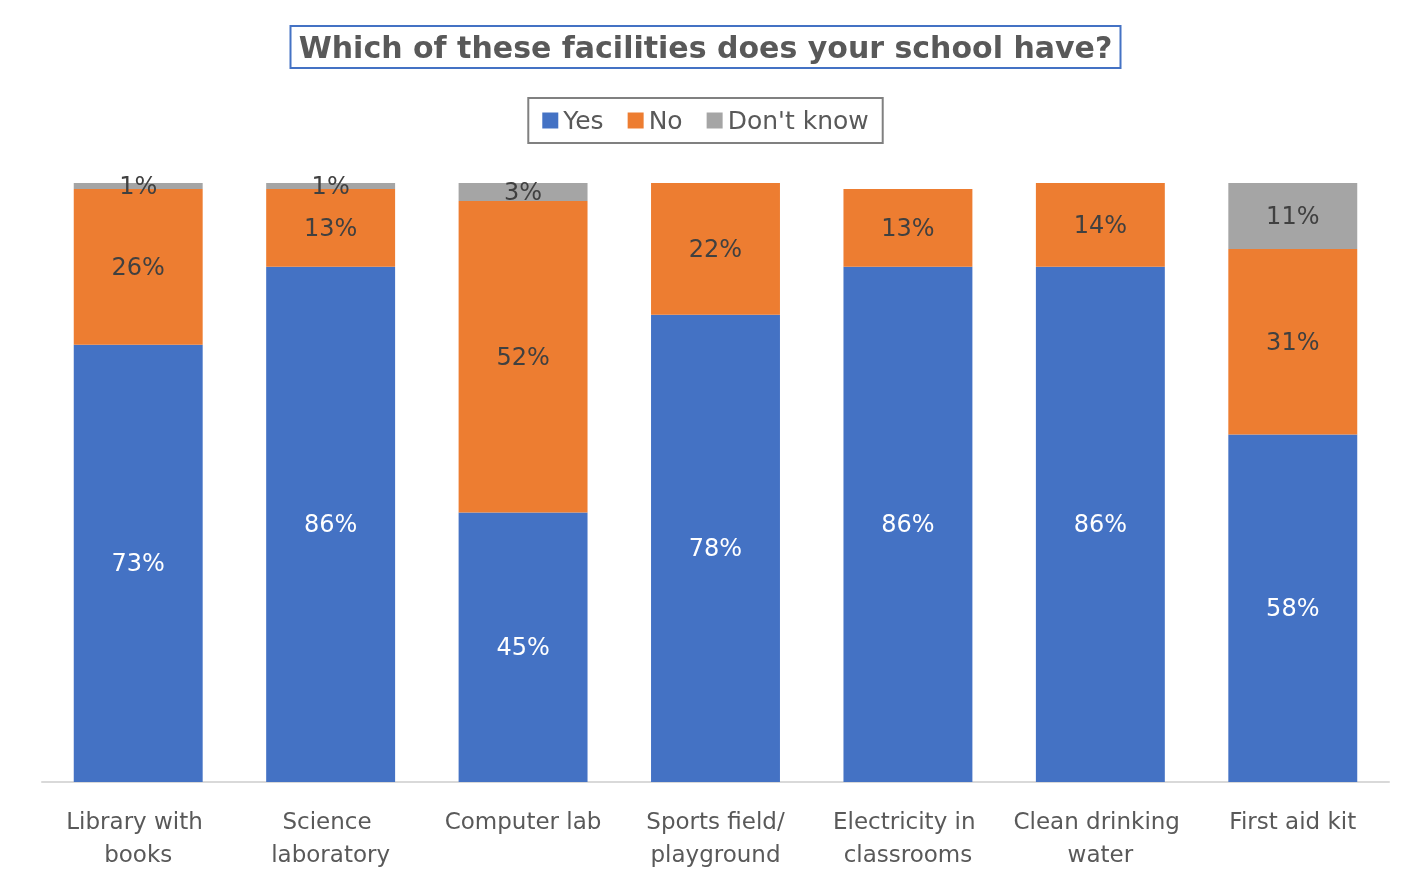 This screenshot has height=881, width=1411. What do you see at coordinates (583, 120) in the screenshot?
I see `legend-label: Yes` at bounding box center [583, 120].